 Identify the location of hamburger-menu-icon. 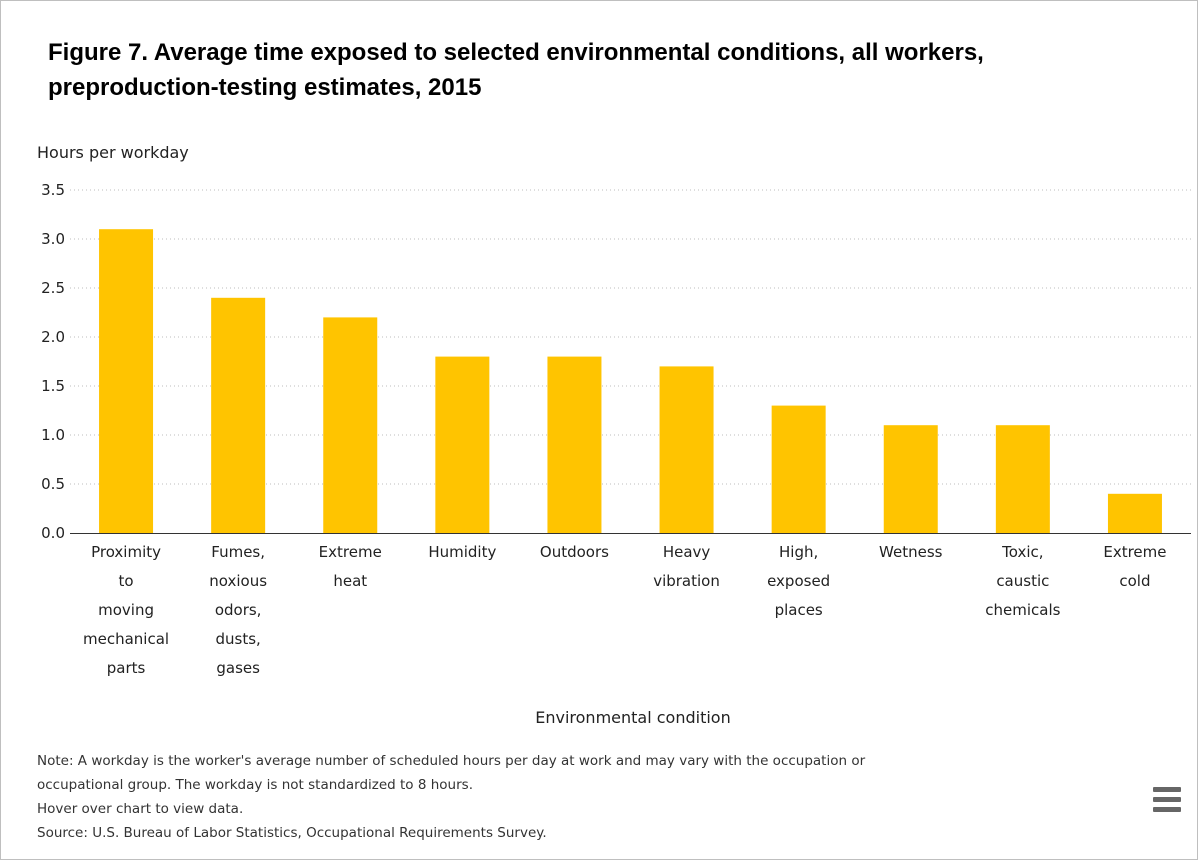
(1167, 800).